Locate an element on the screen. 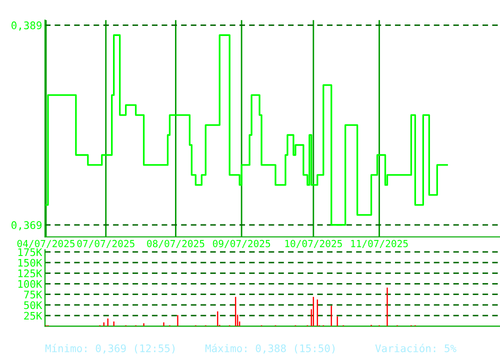  x-tick-label: 09/07/2025 is located at coordinates (241, 244).